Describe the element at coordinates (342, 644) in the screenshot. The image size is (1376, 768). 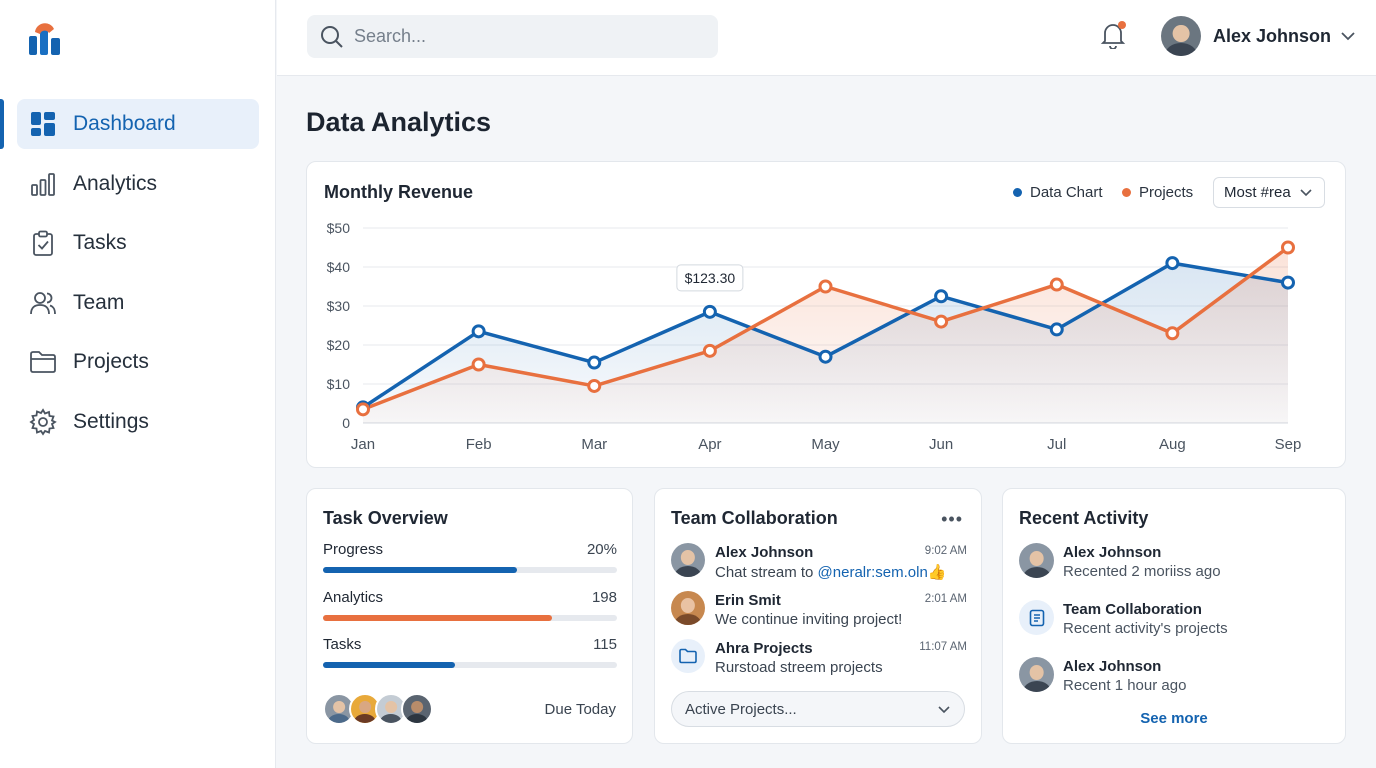
I see `progress-label: Tasks` at that location.